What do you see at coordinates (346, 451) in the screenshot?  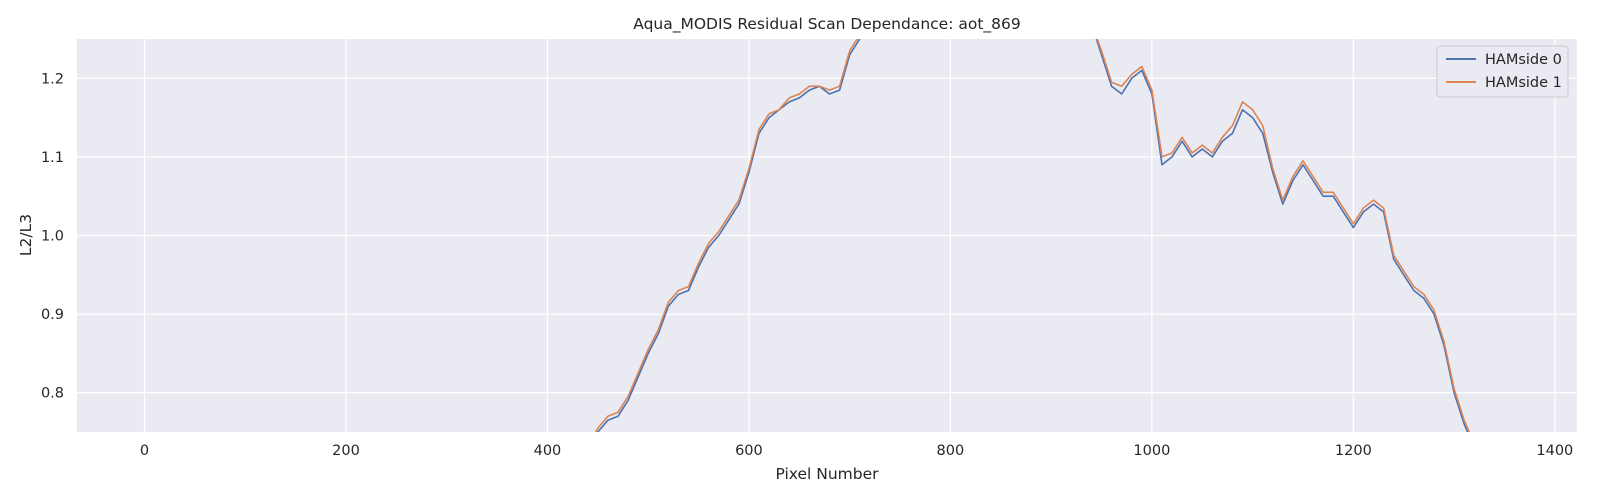 I see `x-tick-label: 200` at bounding box center [346, 451].